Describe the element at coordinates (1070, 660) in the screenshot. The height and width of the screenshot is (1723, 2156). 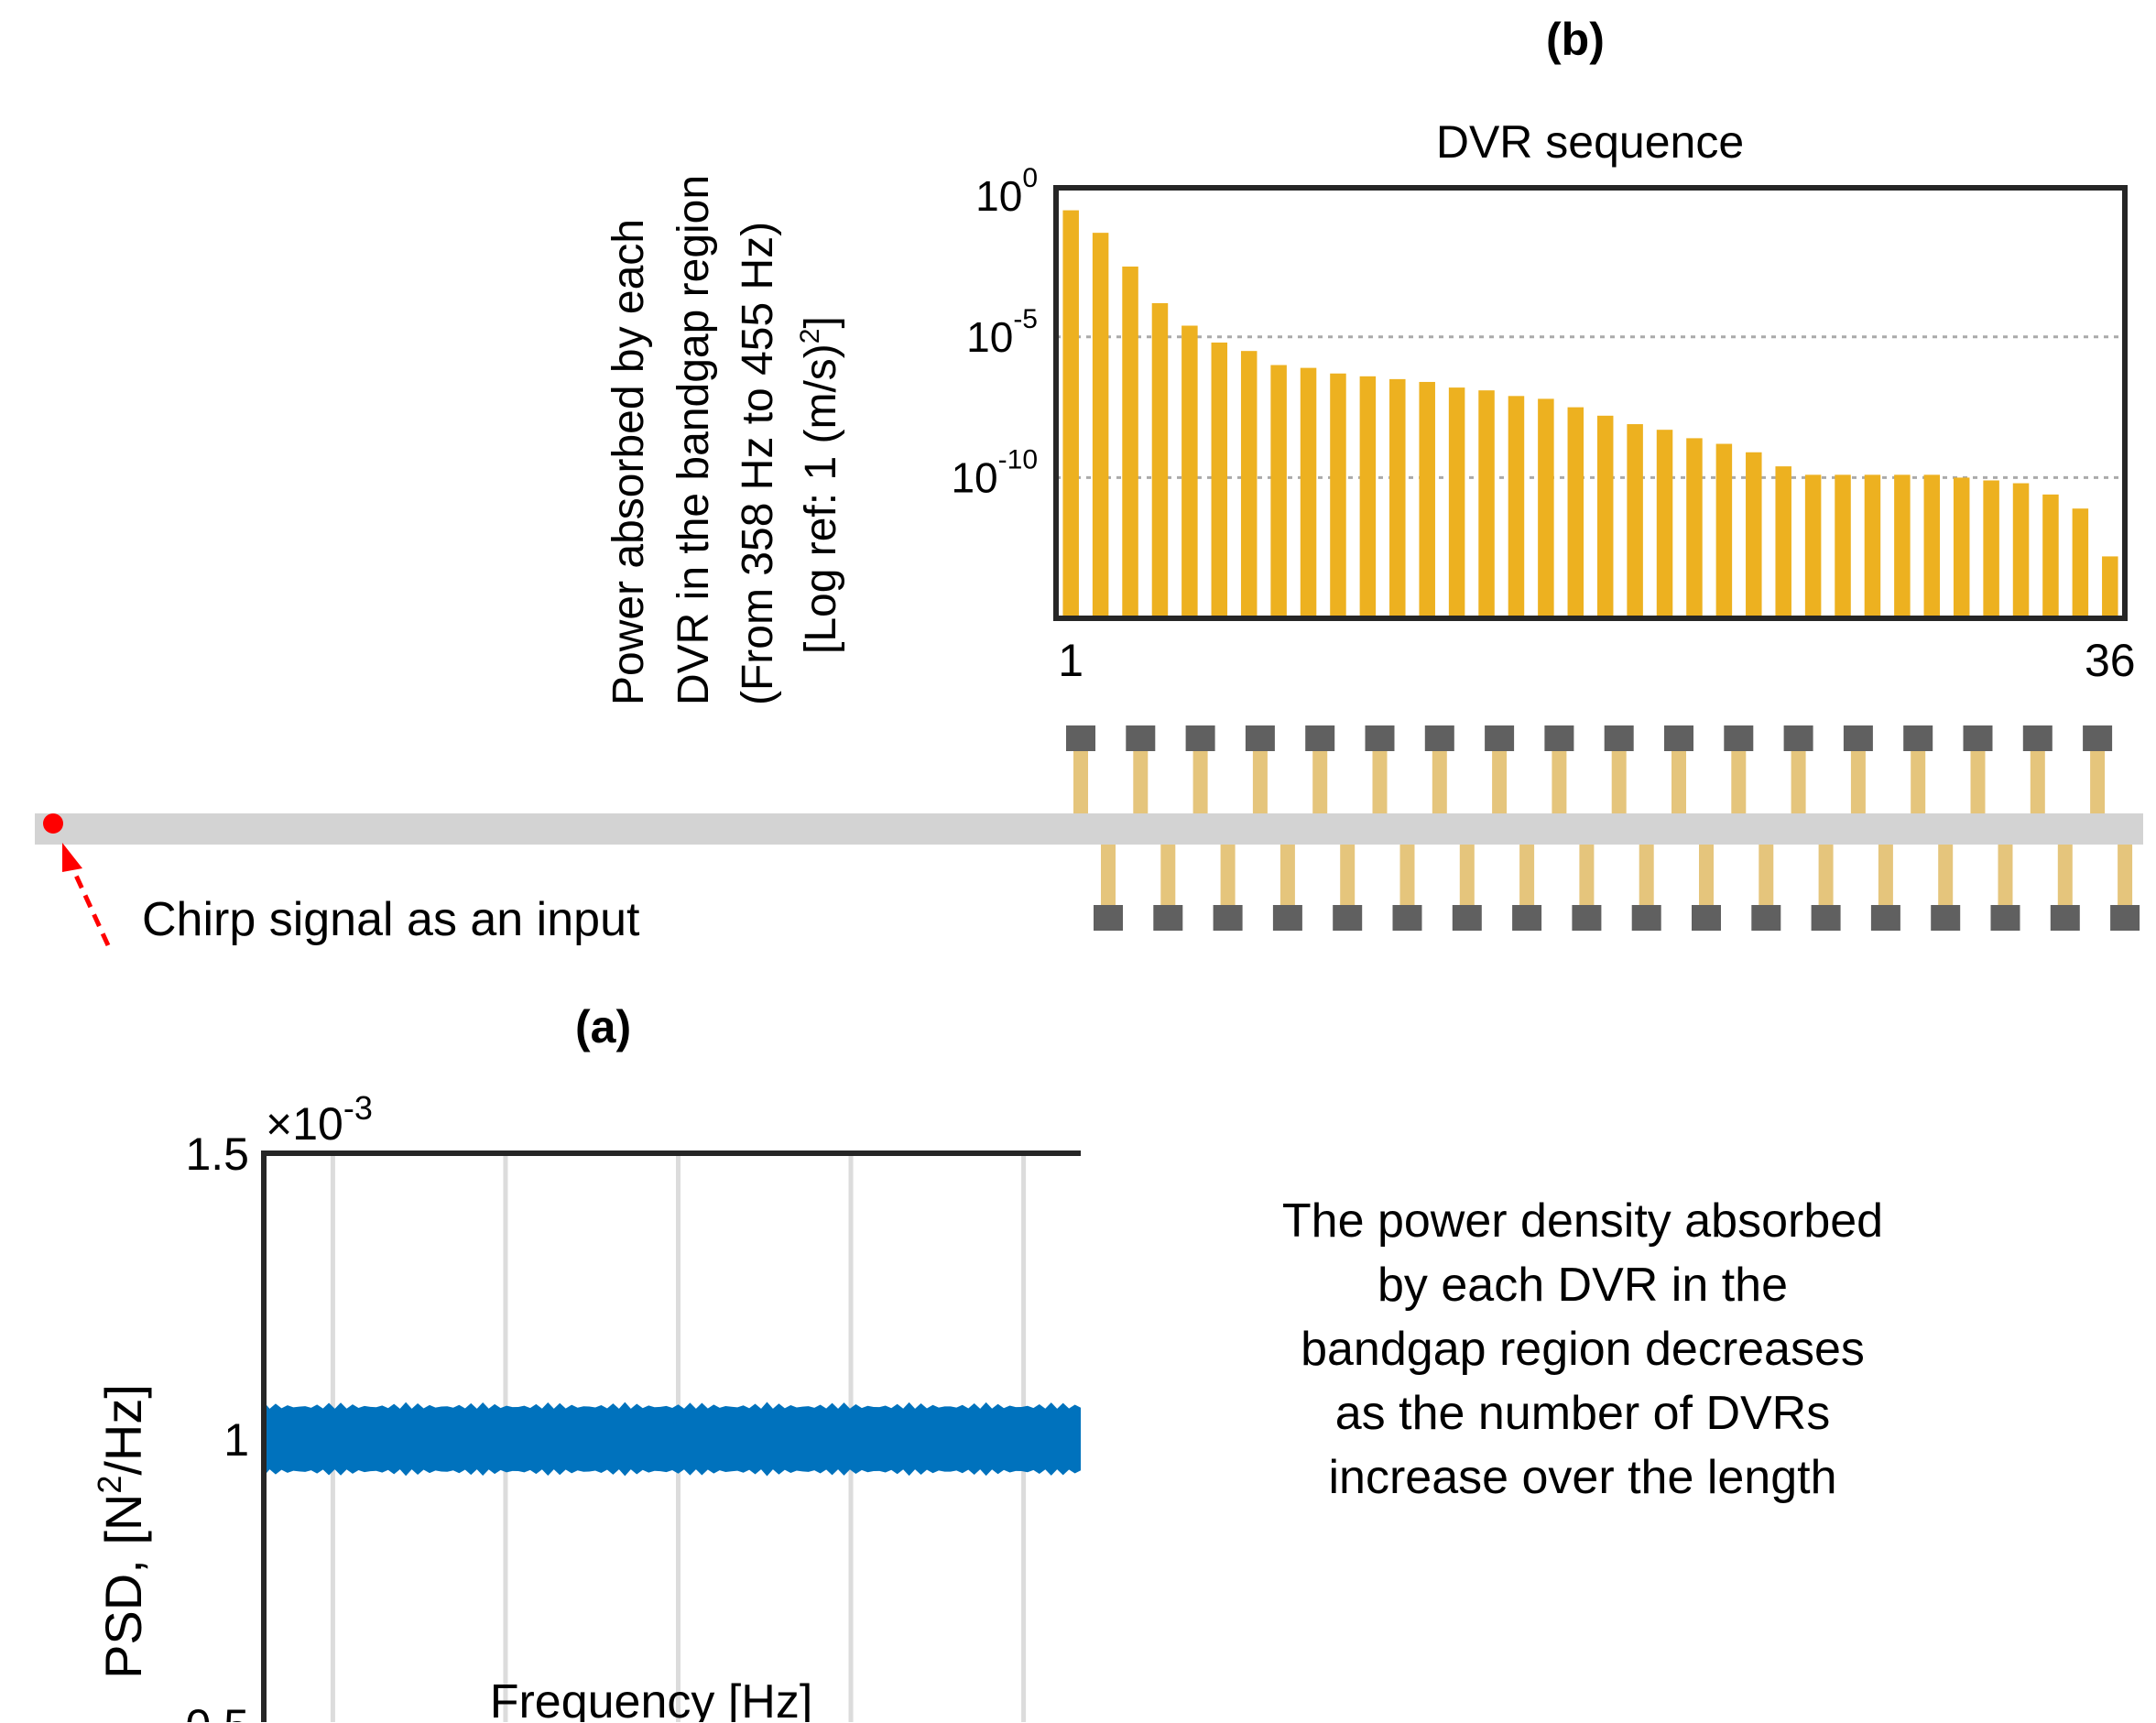
I see `xtick-label: 1` at that location.